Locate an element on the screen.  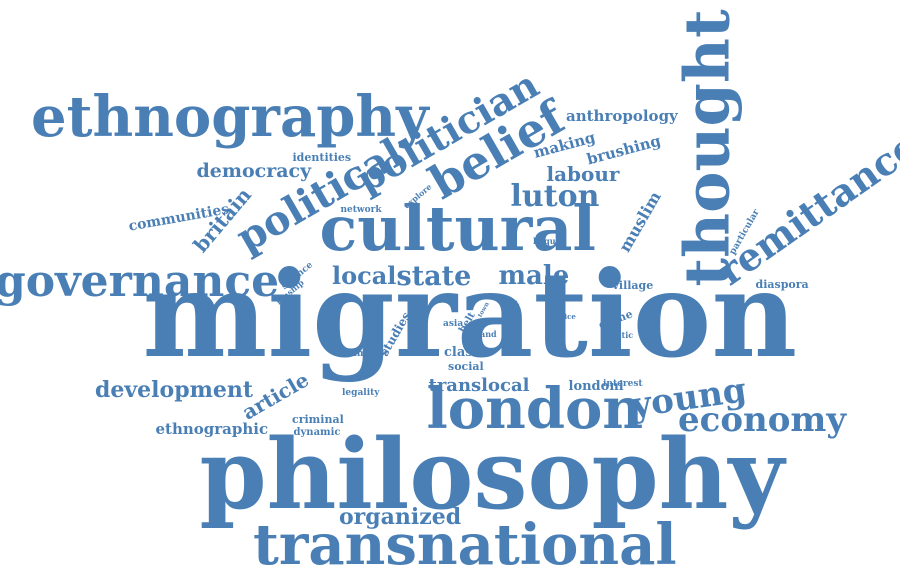
word-office: office is located at coordinates (565, 316).